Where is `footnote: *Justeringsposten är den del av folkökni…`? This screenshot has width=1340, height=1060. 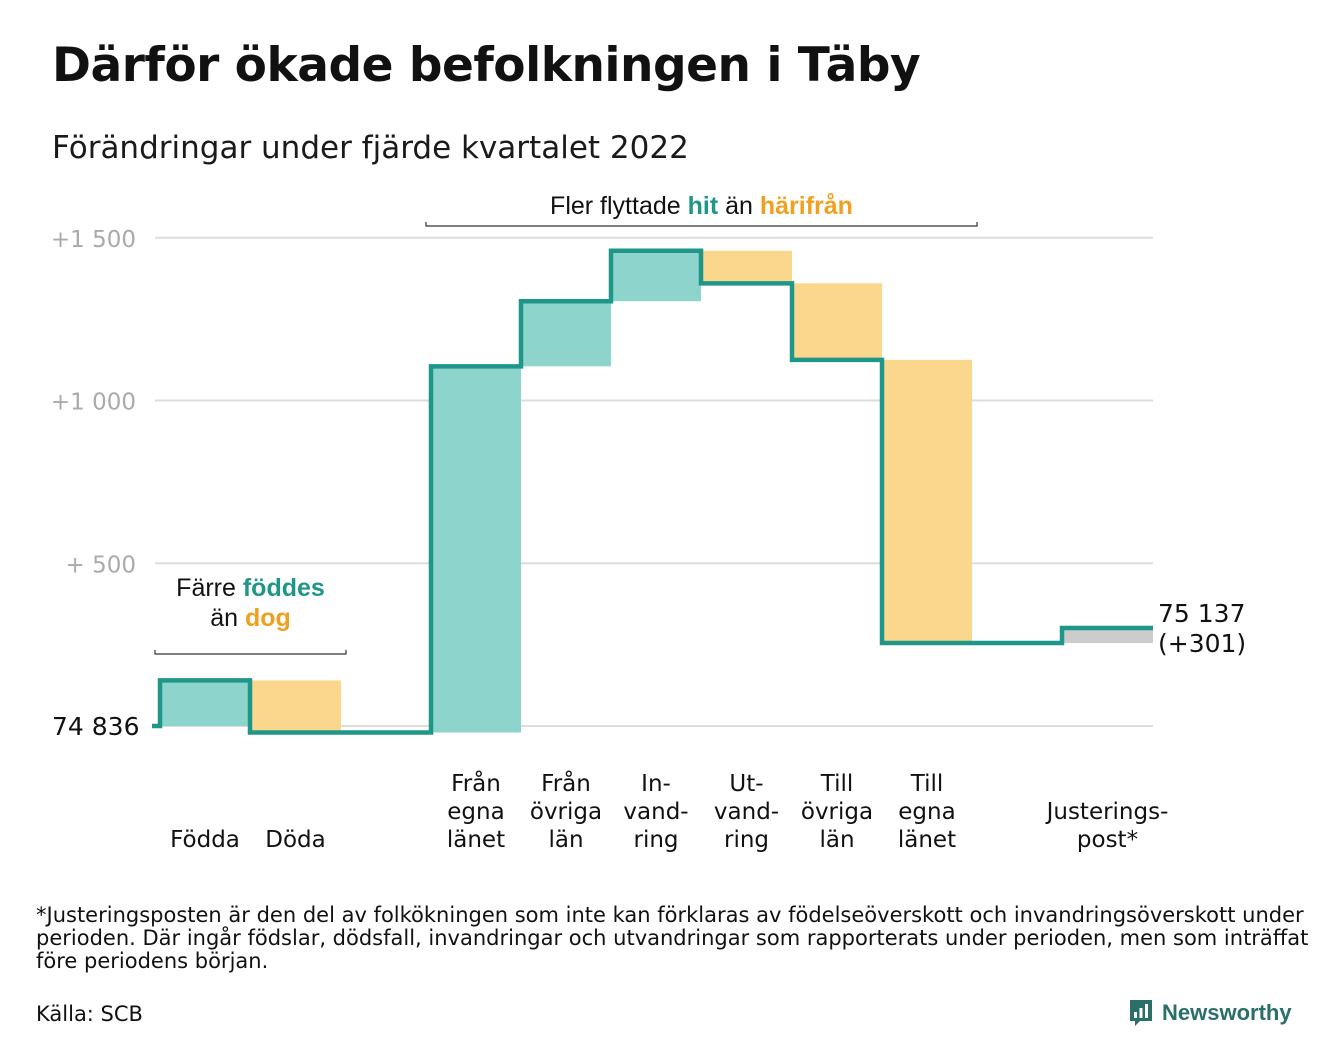
footnote: *Justeringsposten är den del av folkökni… is located at coordinates (672, 938).